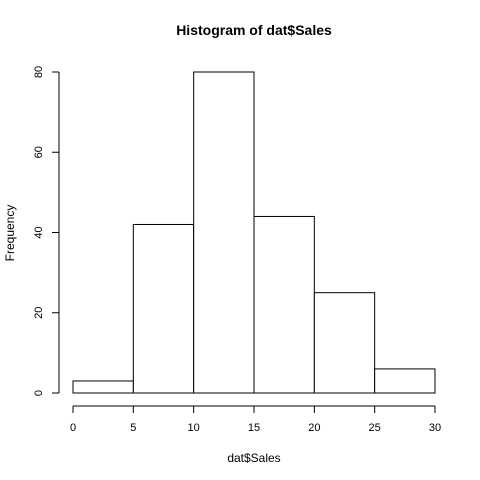  Describe the element at coordinates (46, 231) in the screenshot. I see `y-axis: 0 20 40 60 80` at that location.